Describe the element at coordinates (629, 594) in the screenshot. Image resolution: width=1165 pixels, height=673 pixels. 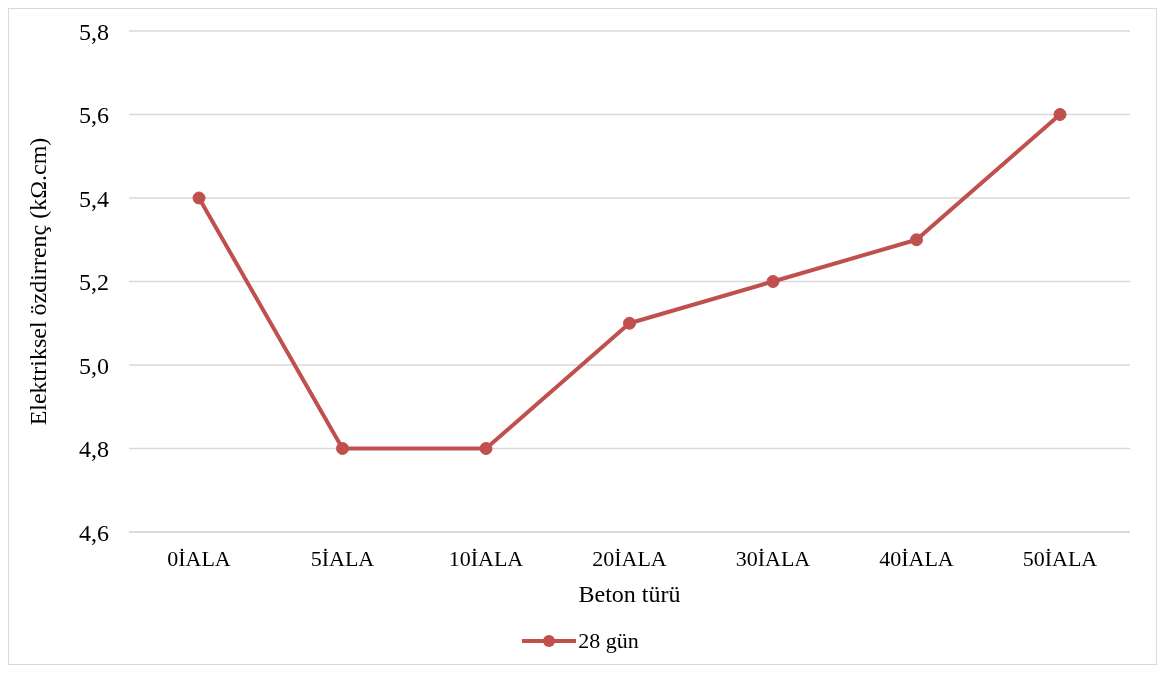
I see `x-axis-title: Beton türü` at that location.